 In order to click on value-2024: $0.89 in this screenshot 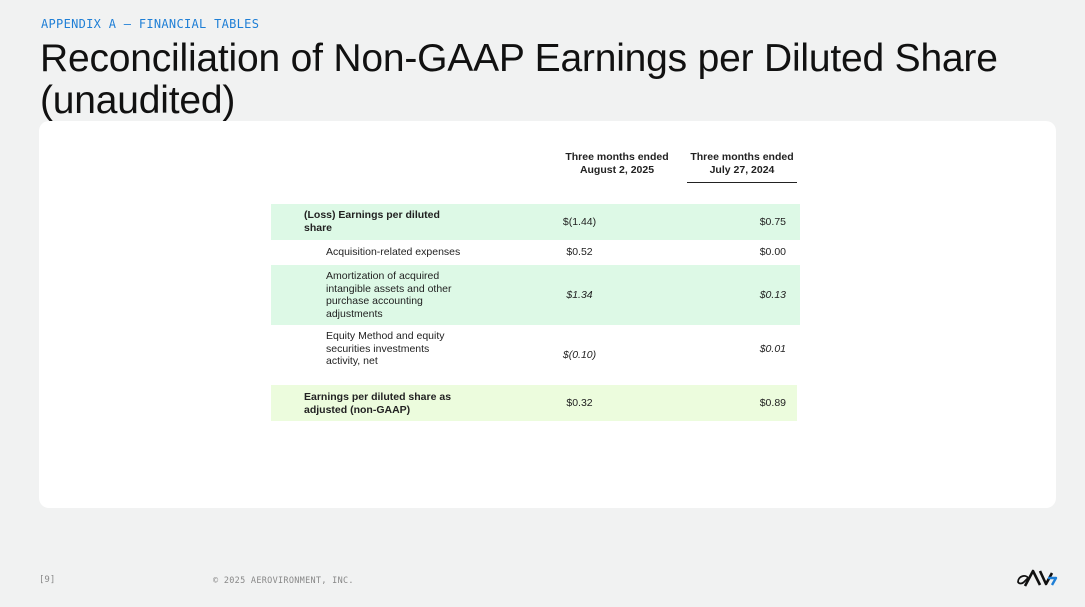, I will do `click(772, 403)`.